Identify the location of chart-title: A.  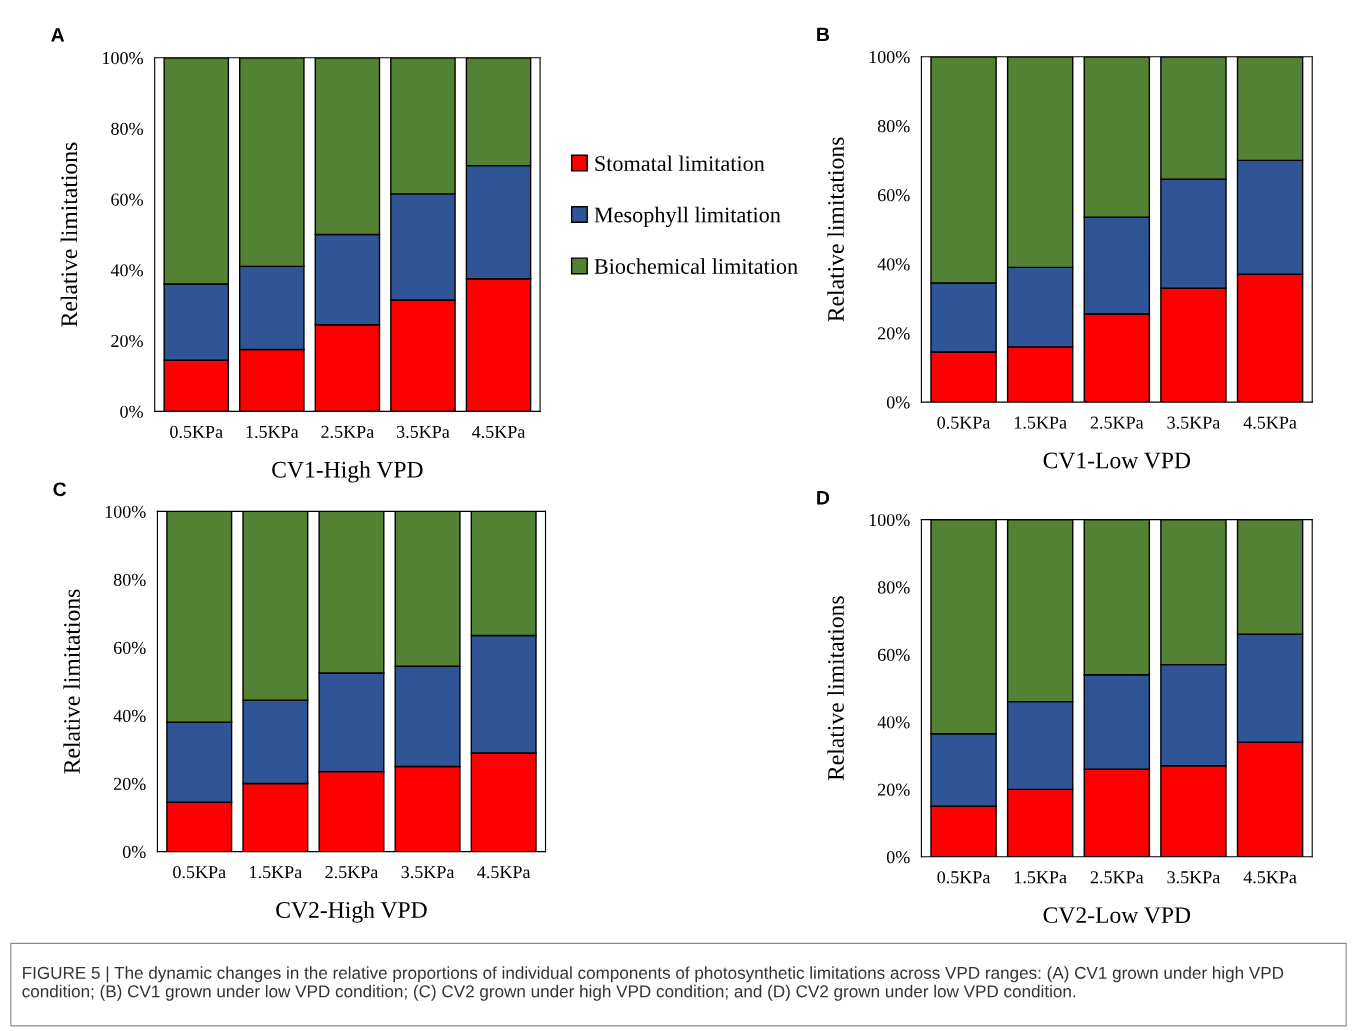
(58, 35).